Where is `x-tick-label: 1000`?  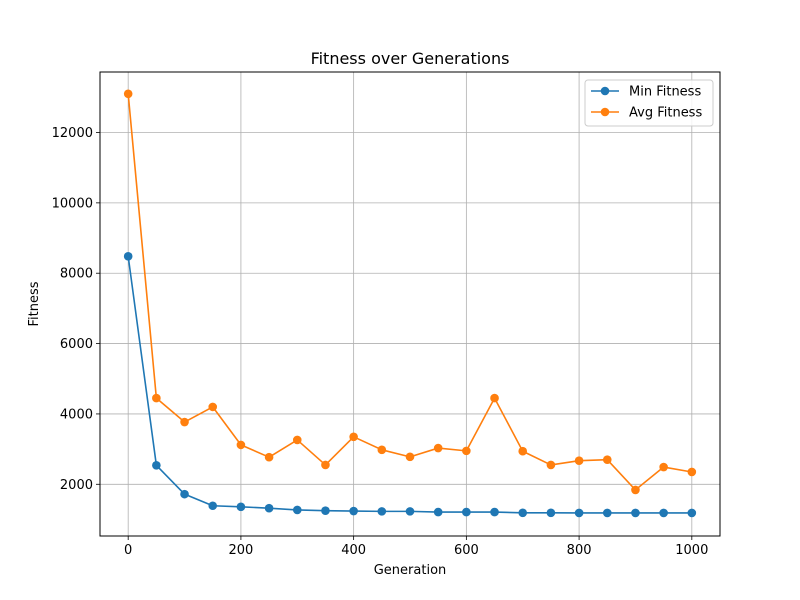 x-tick-label: 1000 is located at coordinates (691, 550).